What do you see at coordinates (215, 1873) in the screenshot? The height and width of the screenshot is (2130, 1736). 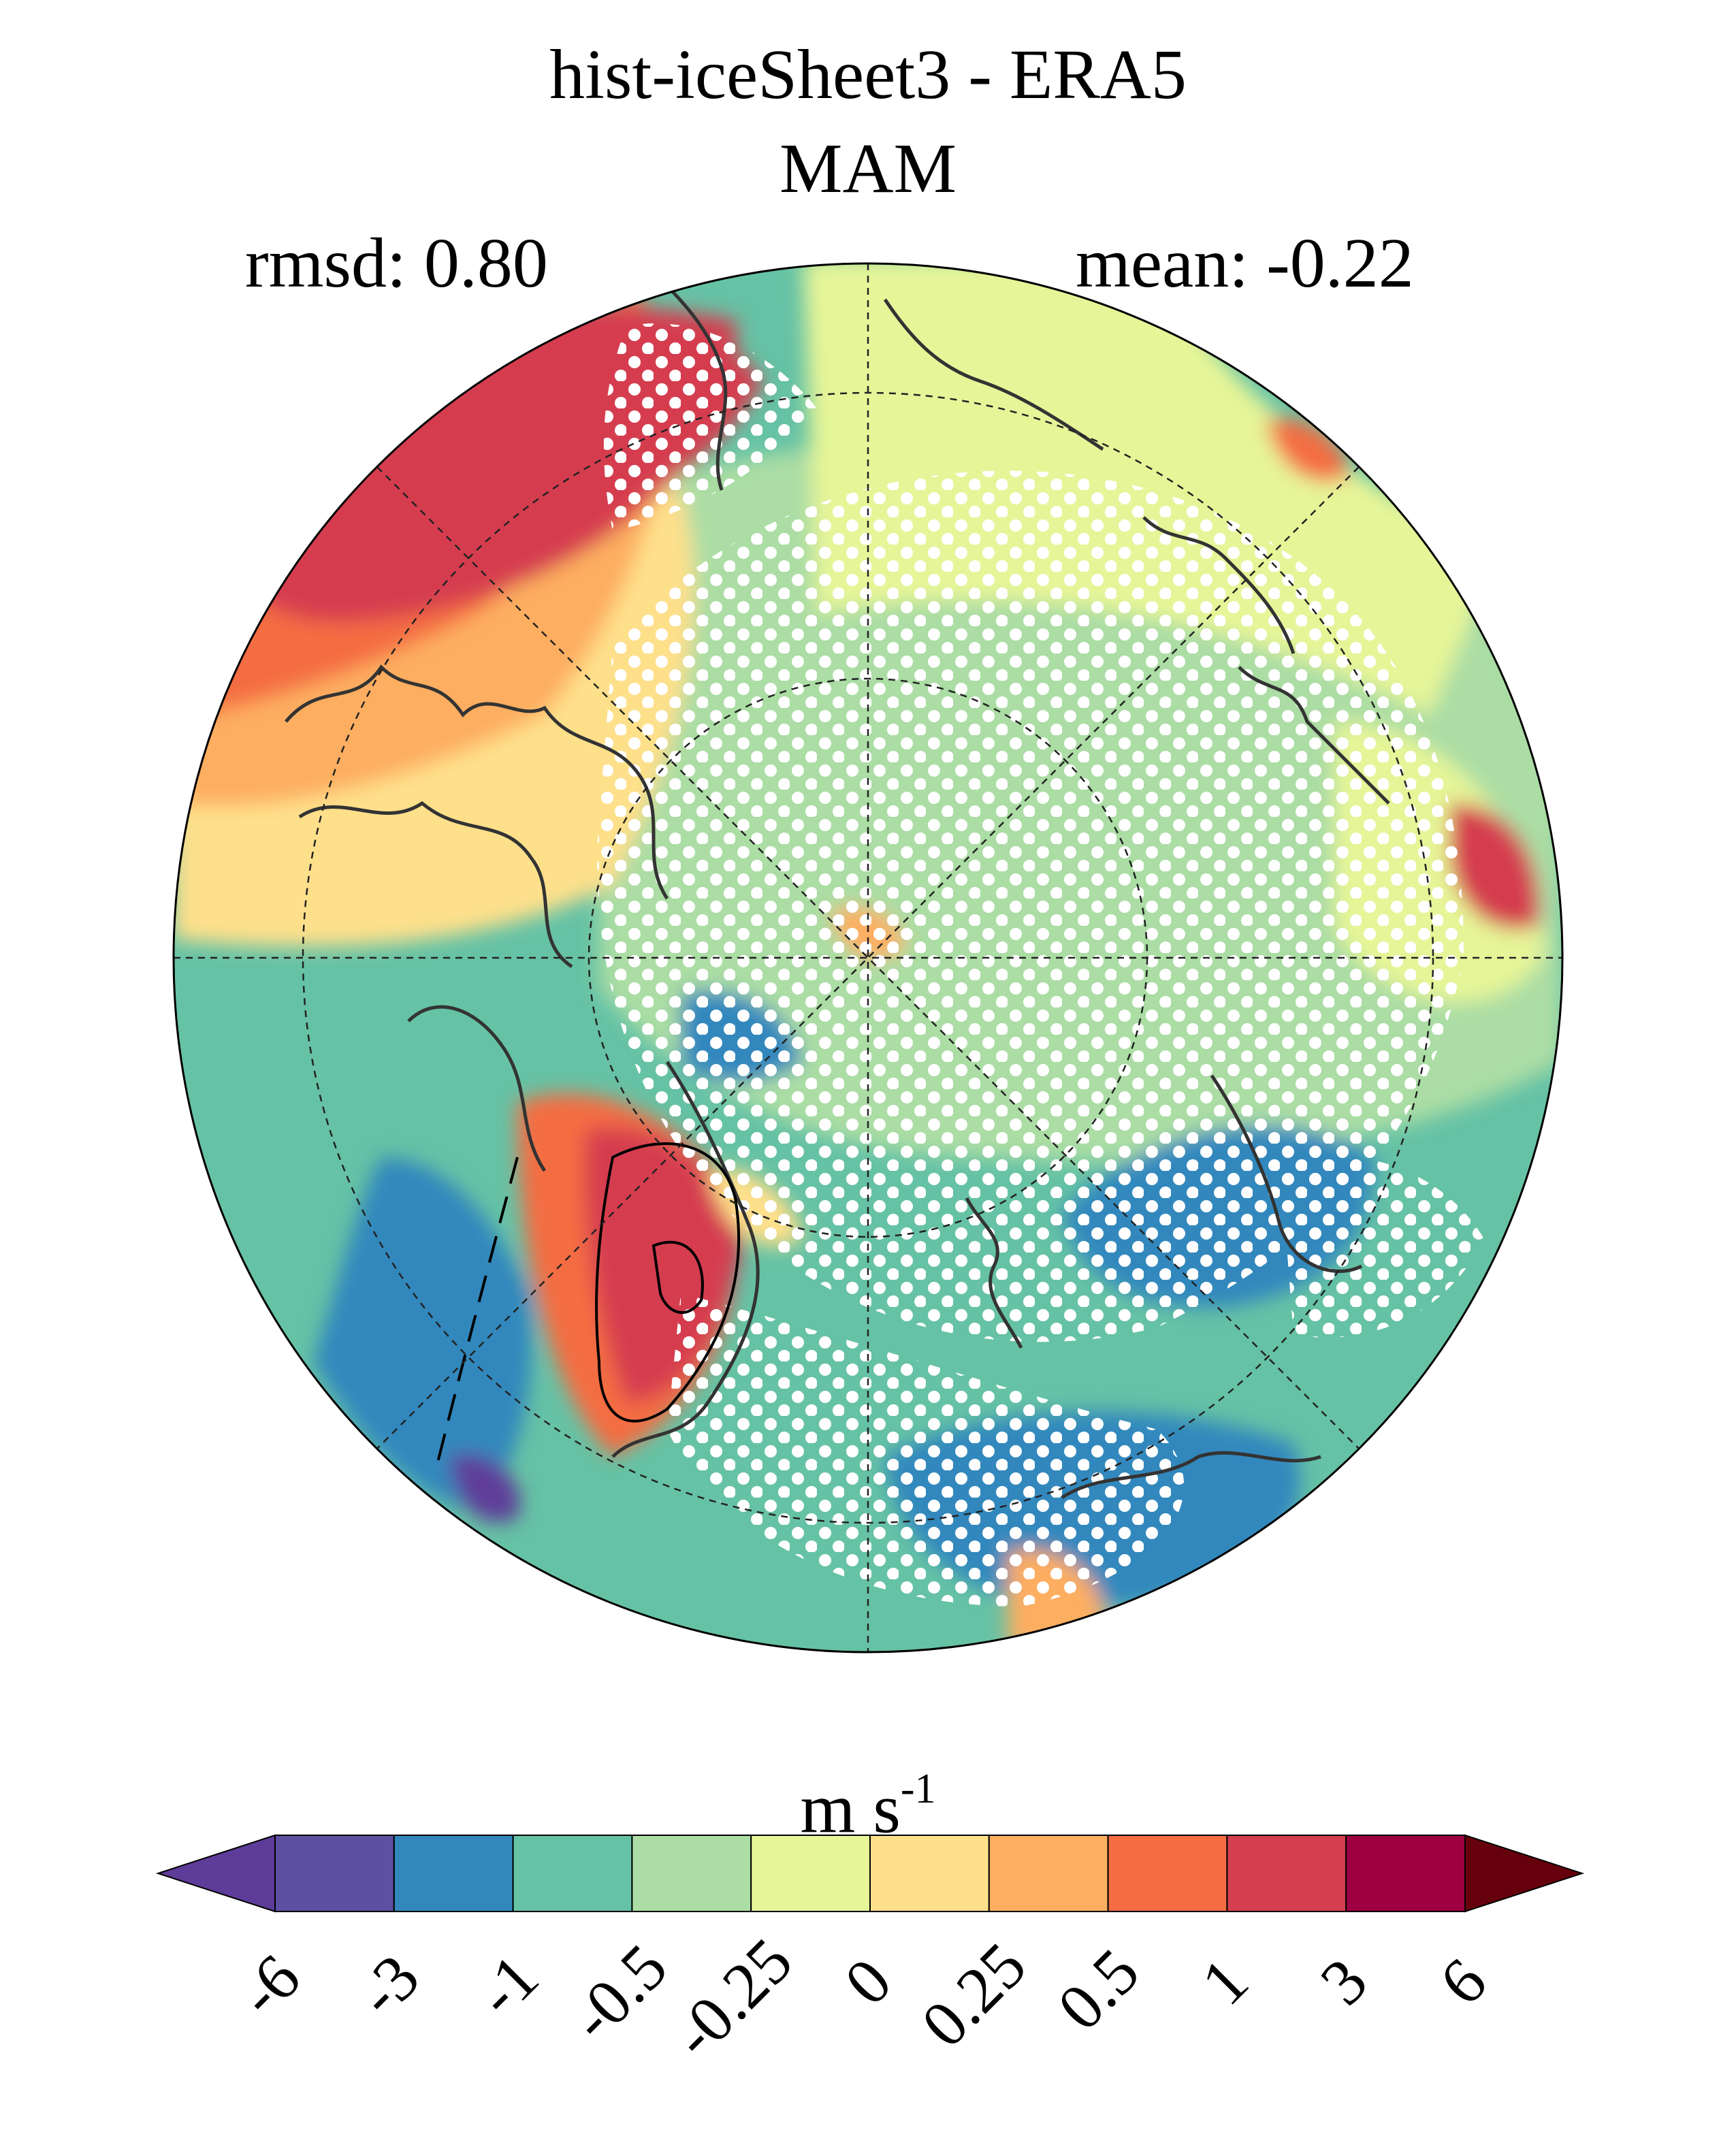 I see `colorbar-under-triangle` at bounding box center [215, 1873].